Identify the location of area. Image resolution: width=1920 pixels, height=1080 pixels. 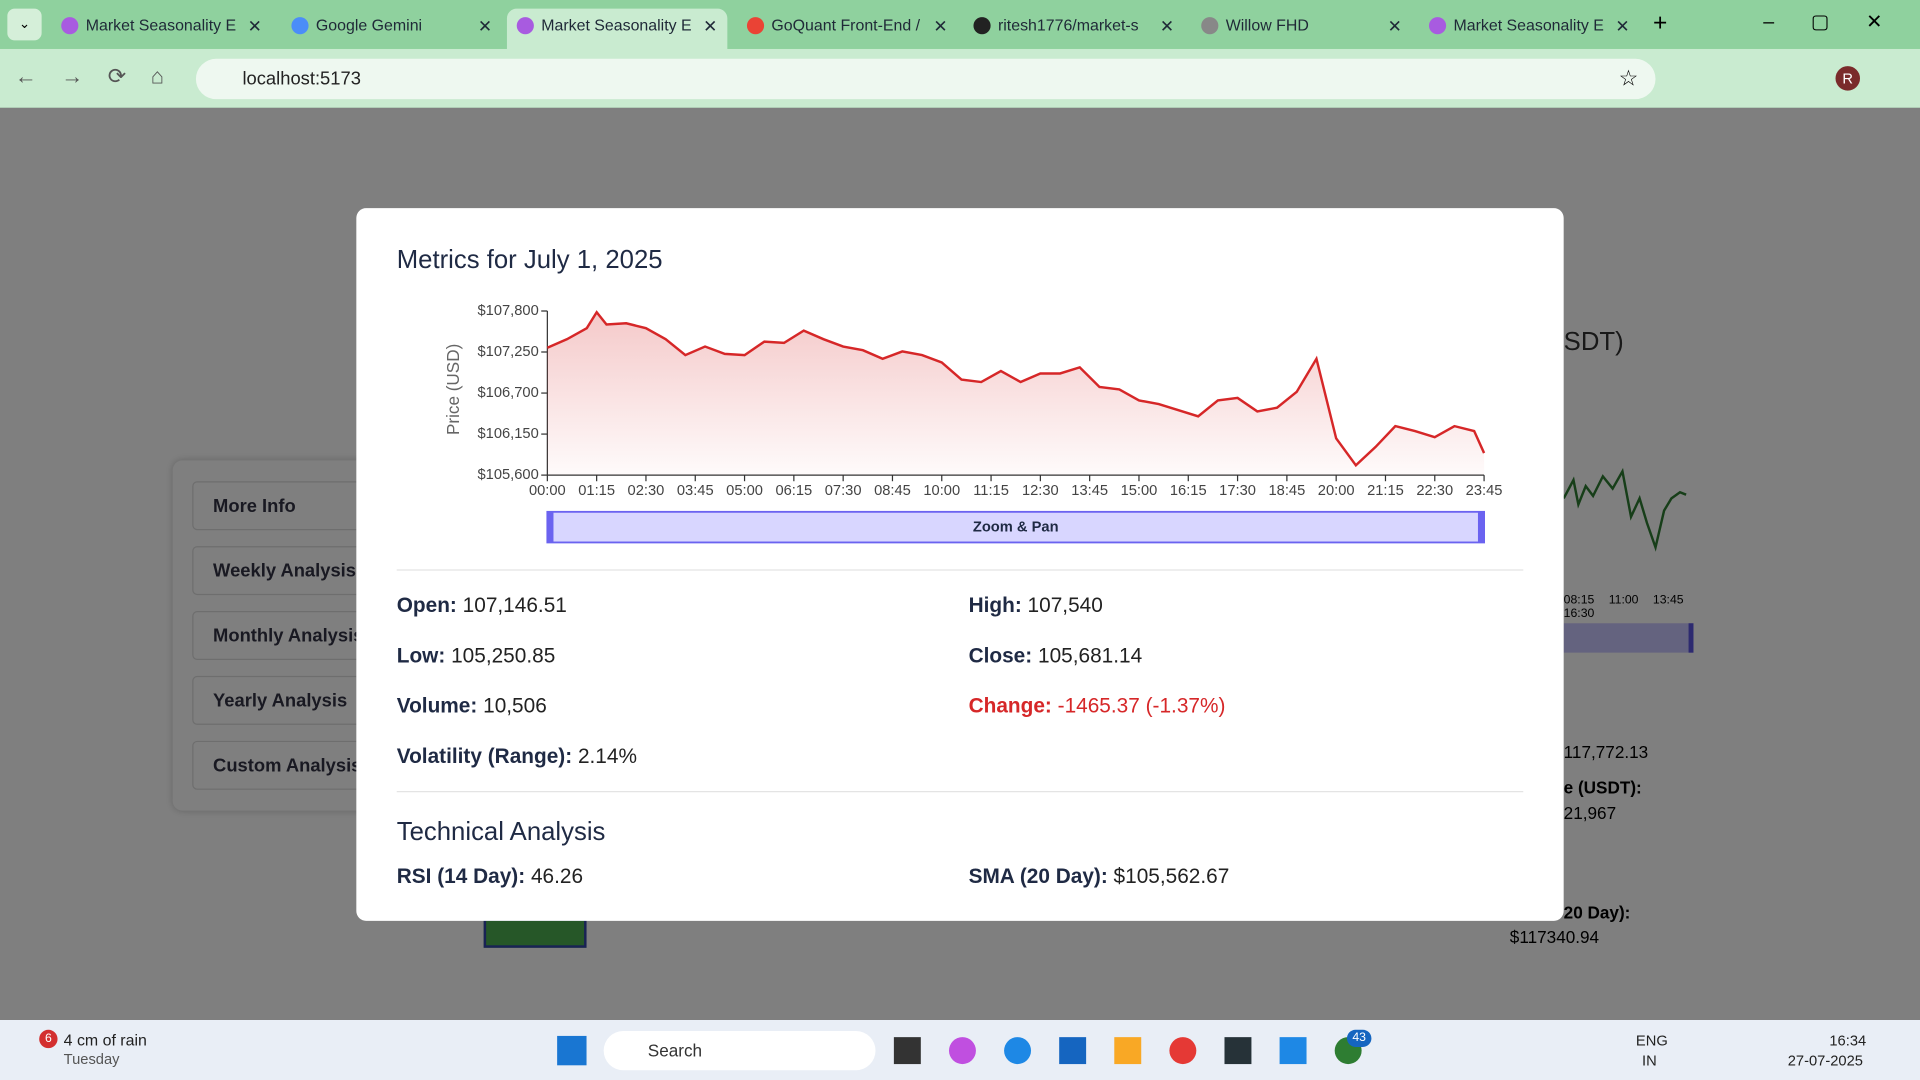
(1016, 394).